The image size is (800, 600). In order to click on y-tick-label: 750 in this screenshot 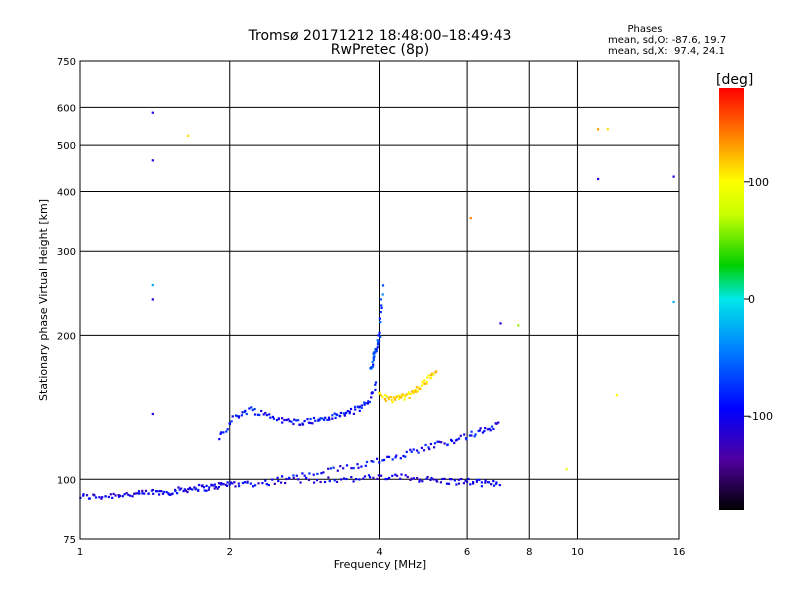, I will do `click(66, 62)`.